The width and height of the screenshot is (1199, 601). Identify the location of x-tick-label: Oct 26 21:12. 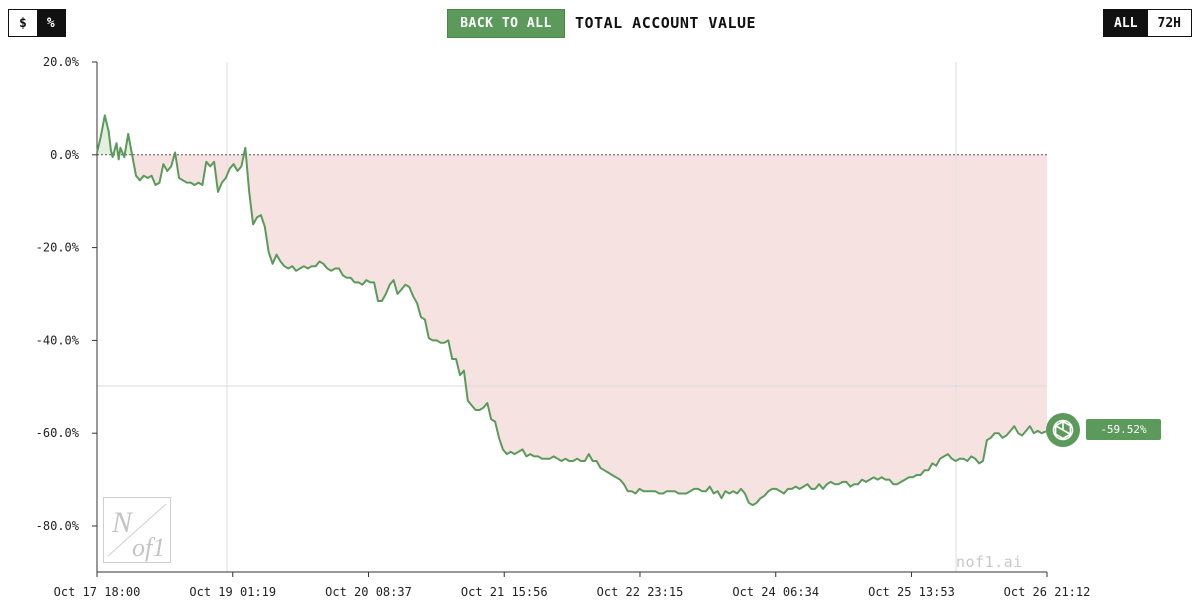
(1047, 592).